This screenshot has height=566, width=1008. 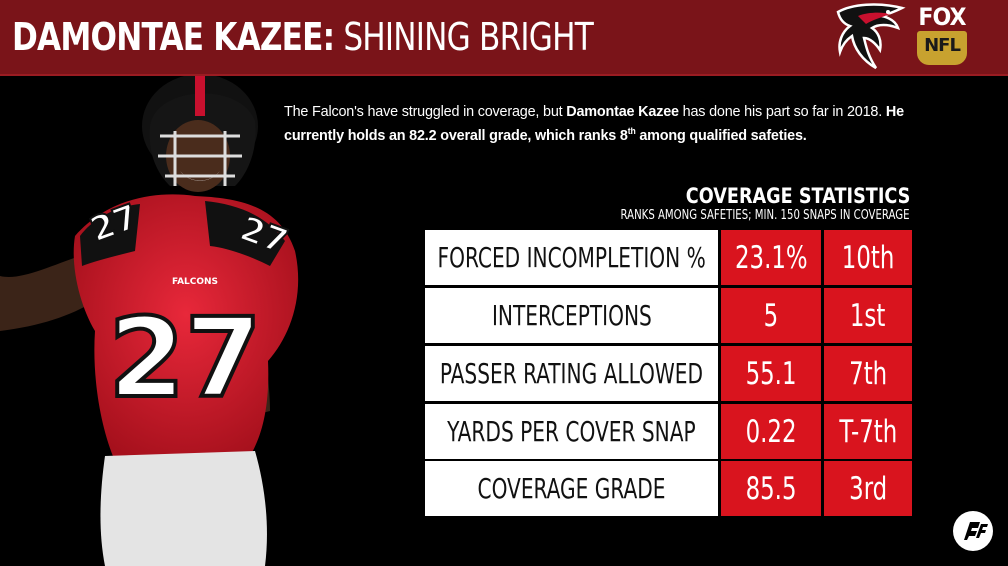 I want to click on table-row: COVERAGE GRADE 85.5 3rd, so click(x=668, y=488).